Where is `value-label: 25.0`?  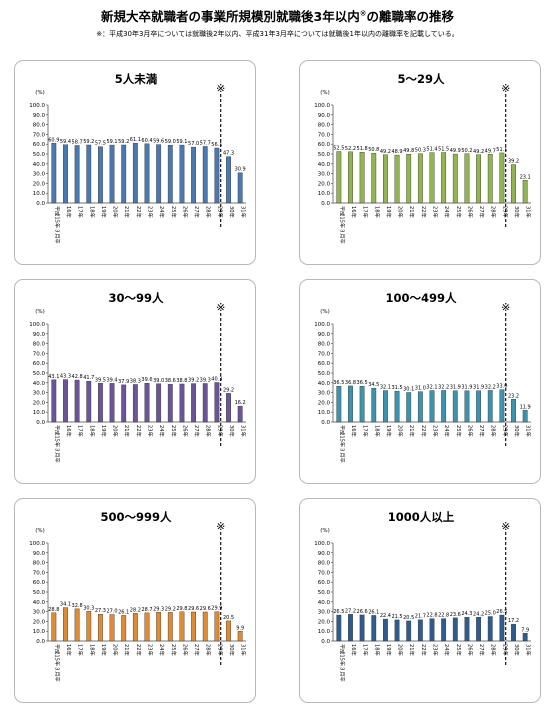
value-label: 25.0 is located at coordinates (490, 614).